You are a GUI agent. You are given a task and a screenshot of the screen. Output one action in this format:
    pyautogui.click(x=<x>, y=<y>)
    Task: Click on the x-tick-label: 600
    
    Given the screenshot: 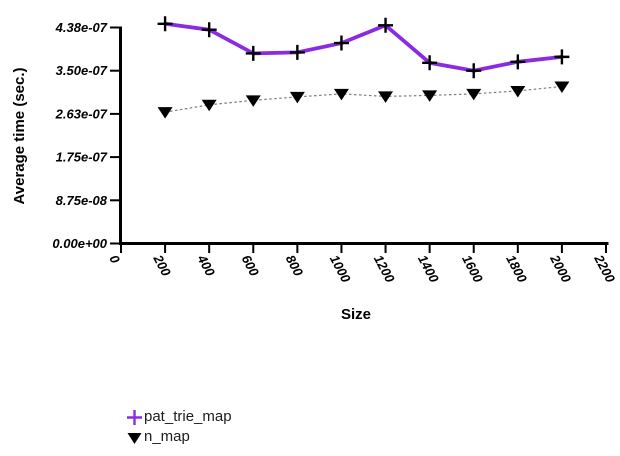 What is the action you would take?
    pyautogui.click(x=251, y=265)
    